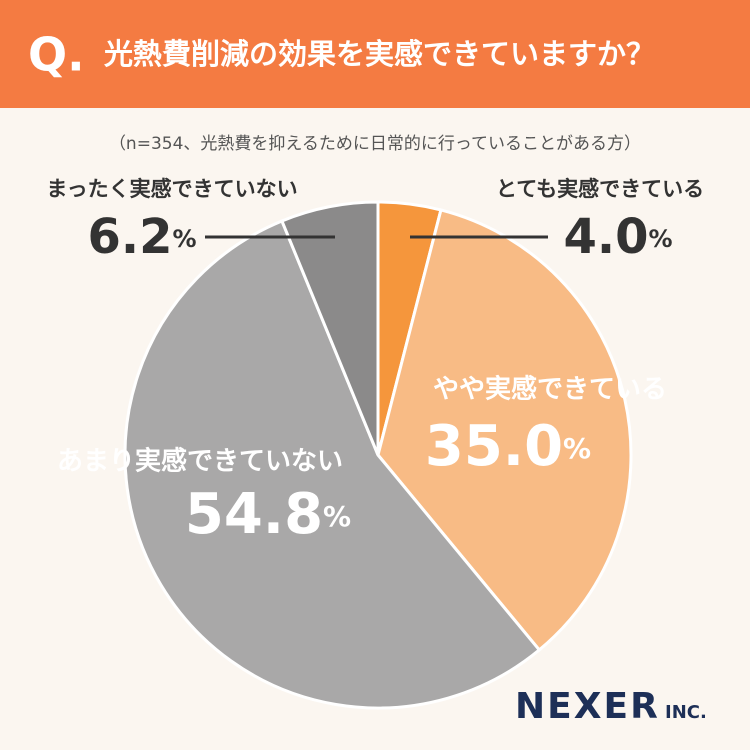 Image resolution: width=750 pixels, height=750 pixels. I want to click on category-label: やや実感できている, so click(550, 389).